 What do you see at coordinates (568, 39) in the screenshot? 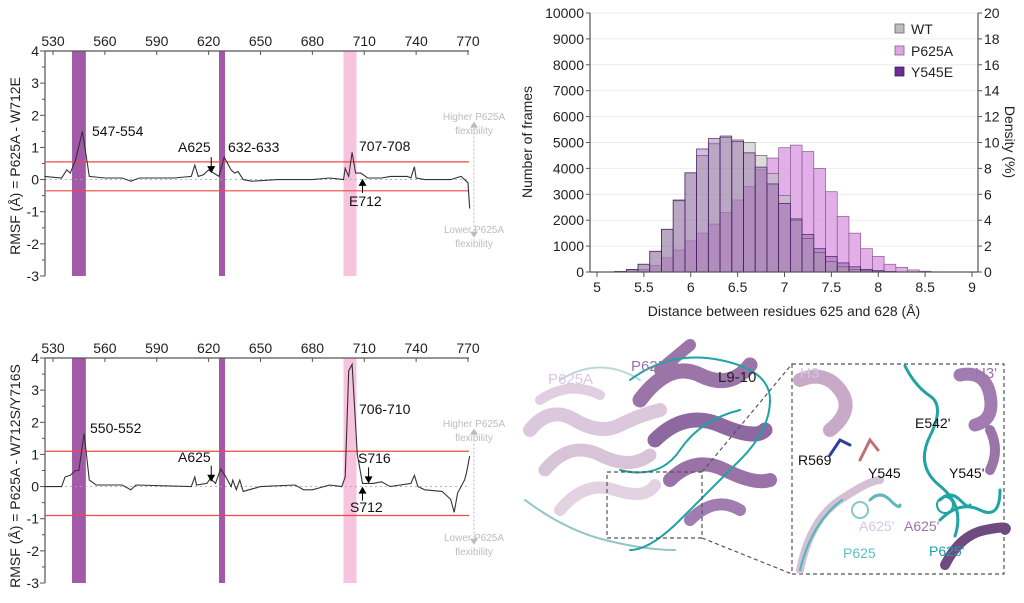
I see `y-tick-label: 9000` at bounding box center [568, 39].